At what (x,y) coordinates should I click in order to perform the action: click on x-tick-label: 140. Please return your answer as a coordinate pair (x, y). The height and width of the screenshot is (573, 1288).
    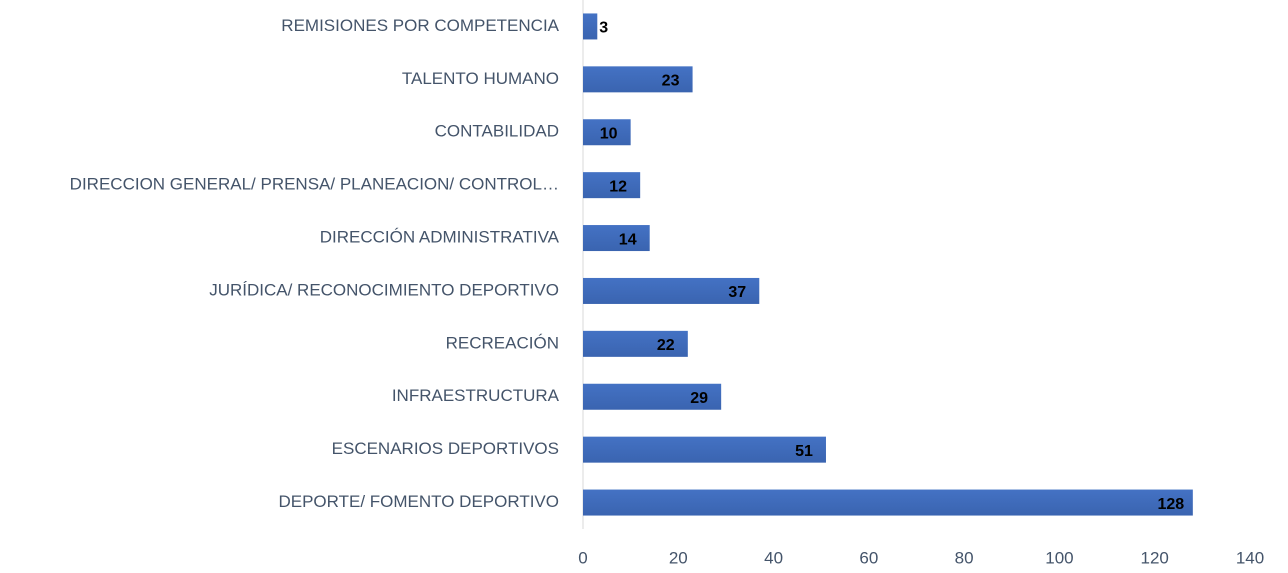
    Looking at the image, I should click on (1250, 557).